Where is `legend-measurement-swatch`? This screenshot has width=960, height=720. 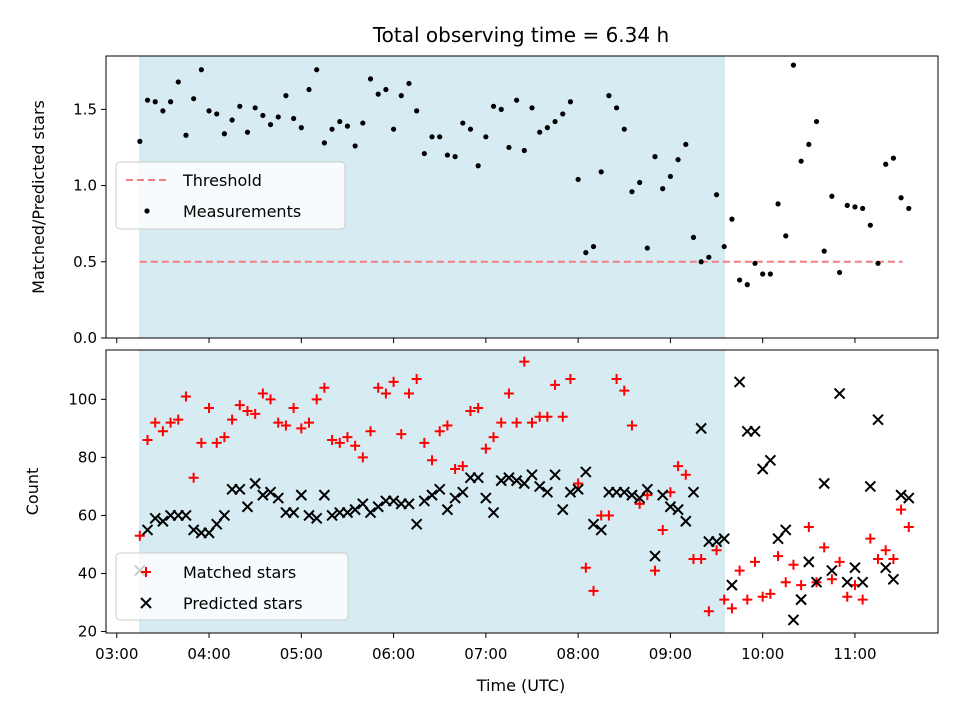 legend-measurement-swatch is located at coordinates (147, 211).